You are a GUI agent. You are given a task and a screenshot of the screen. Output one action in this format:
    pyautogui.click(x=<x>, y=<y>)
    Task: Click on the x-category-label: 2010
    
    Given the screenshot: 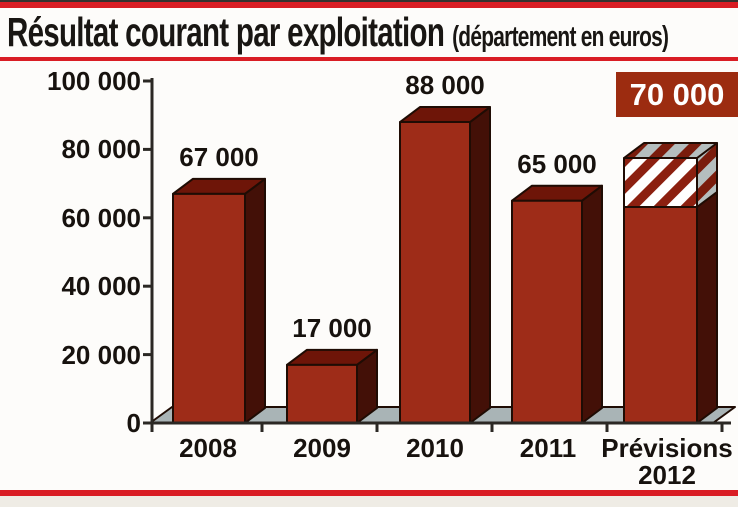 What is the action you would take?
    pyautogui.click(x=435, y=448)
    